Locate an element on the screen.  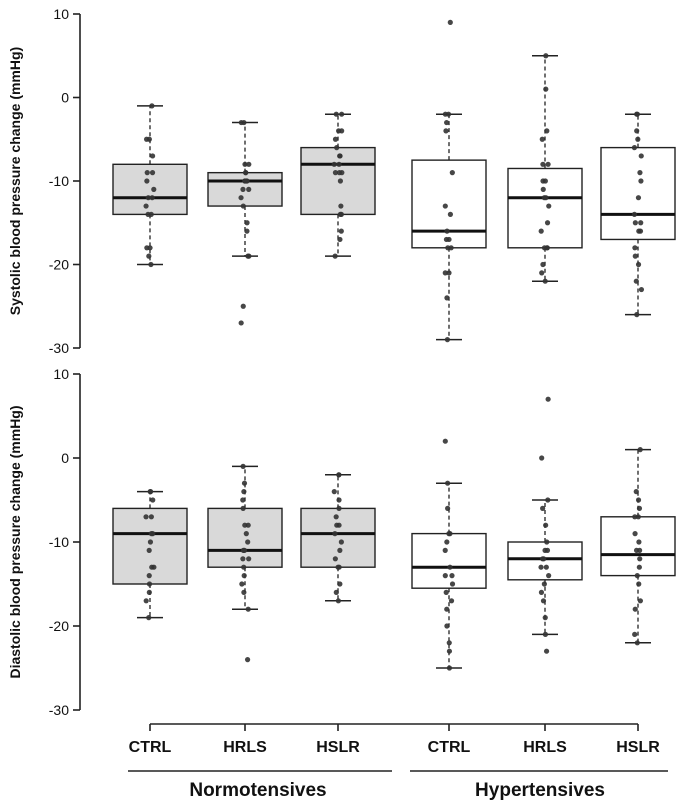
box-ctrl-hypertensive is located at coordinates (449, 554).